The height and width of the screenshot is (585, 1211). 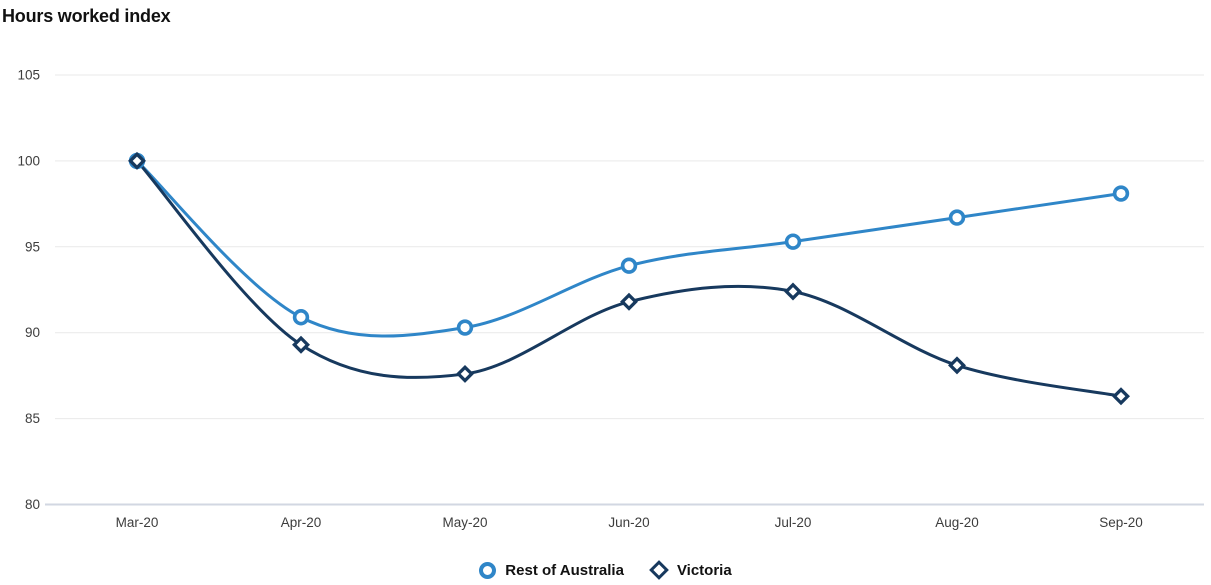 I want to click on legend-label: Victoria, so click(x=704, y=570).